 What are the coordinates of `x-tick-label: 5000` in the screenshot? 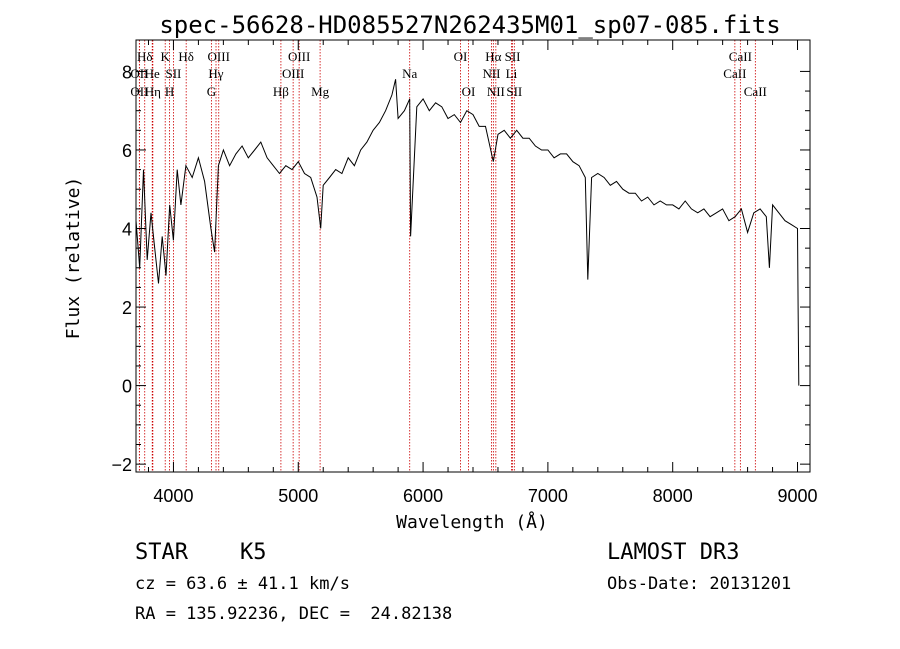 It's located at (298, 496).